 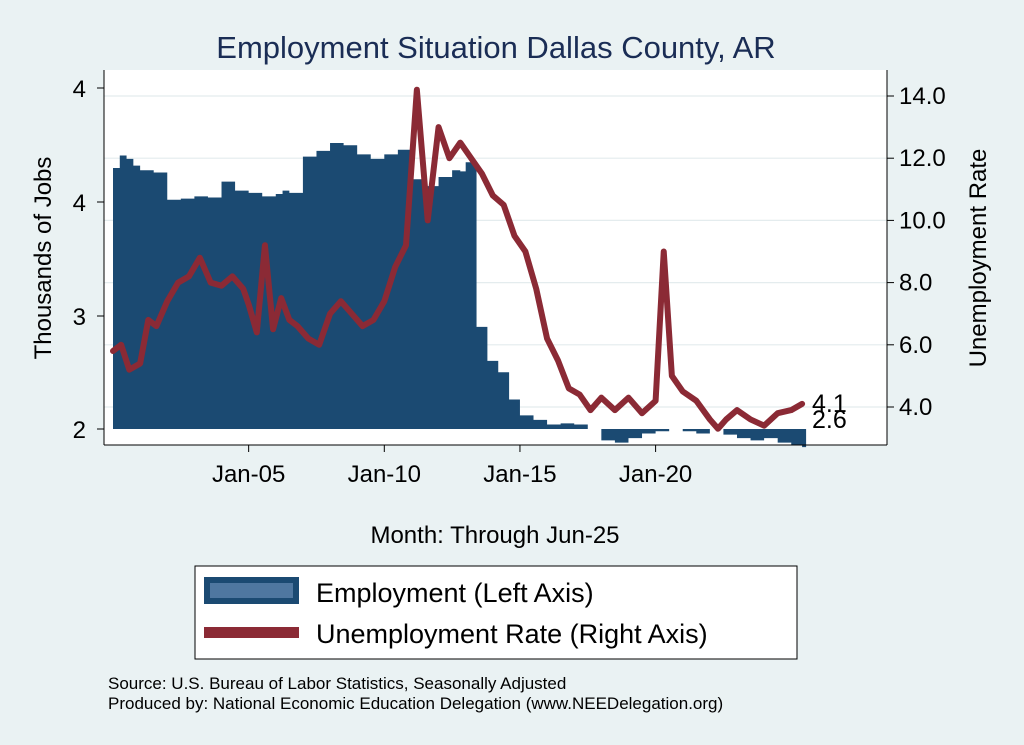 I want to click on left-tick-label: 3, so click(x=79, y=317).